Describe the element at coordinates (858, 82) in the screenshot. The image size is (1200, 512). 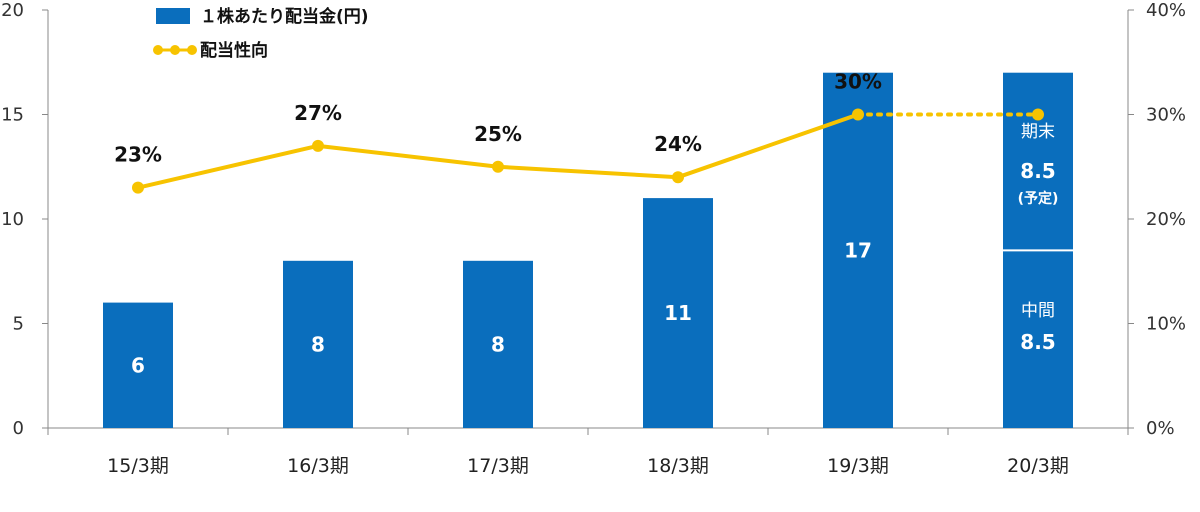
I see `payout-value-label: 30%` at that location.